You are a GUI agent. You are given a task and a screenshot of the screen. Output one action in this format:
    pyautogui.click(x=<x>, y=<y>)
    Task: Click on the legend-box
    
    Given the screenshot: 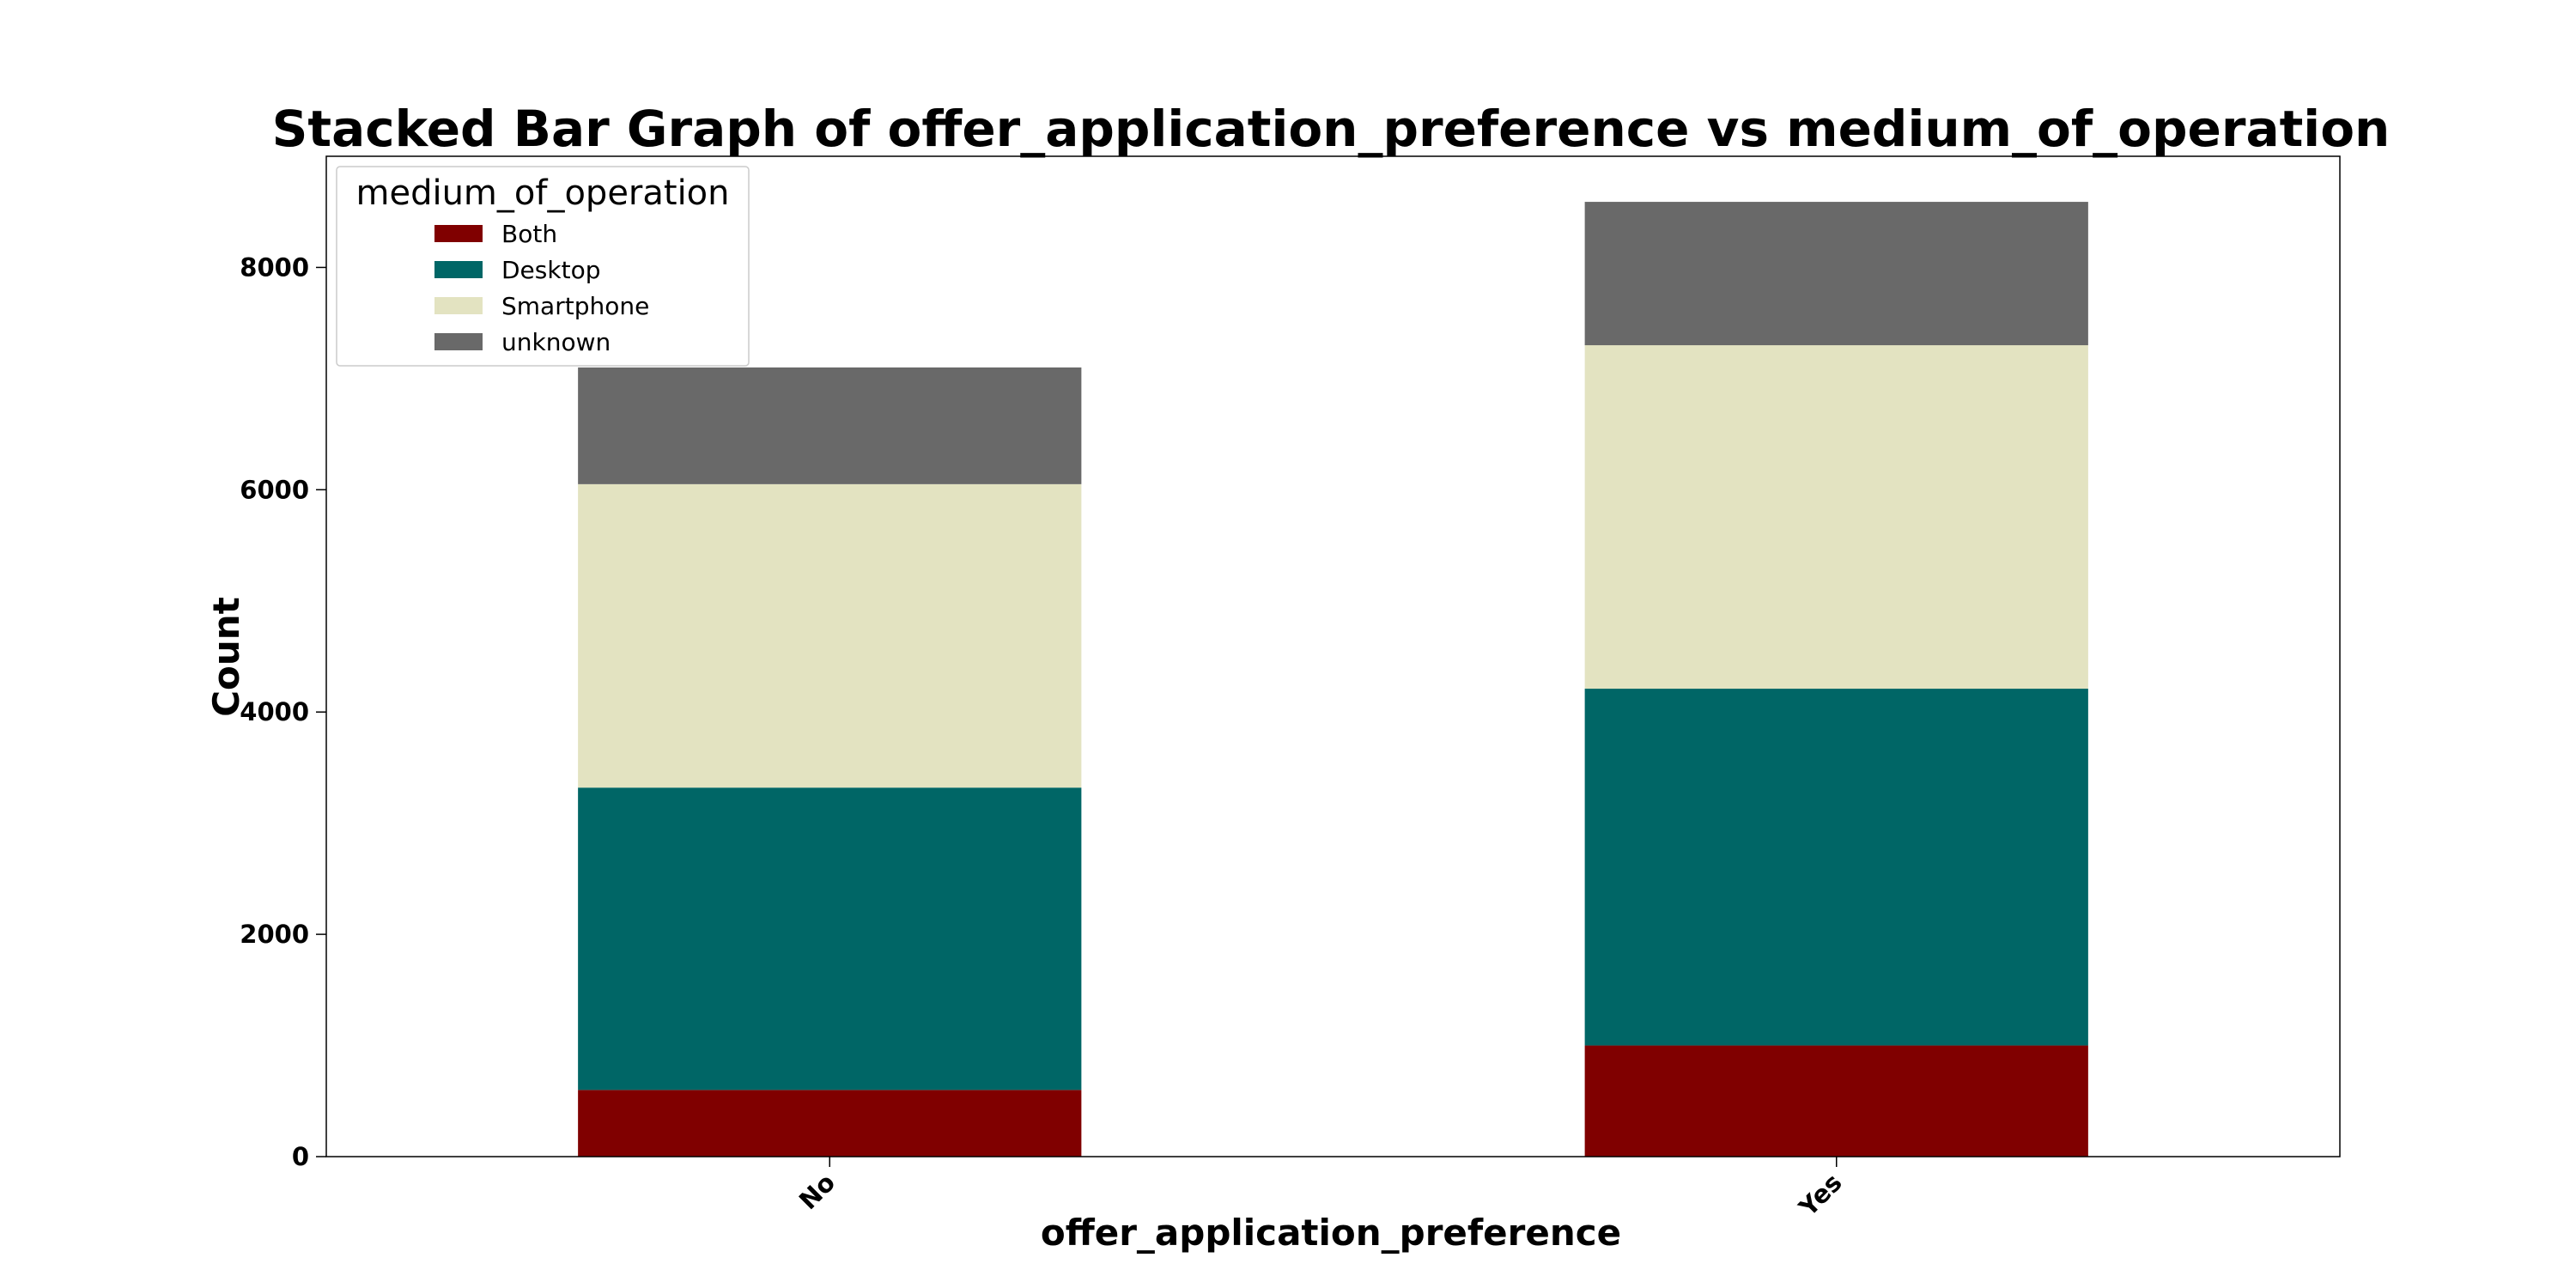 What is the action you would take?
    pyautogui.click(x=543, y=266)
    